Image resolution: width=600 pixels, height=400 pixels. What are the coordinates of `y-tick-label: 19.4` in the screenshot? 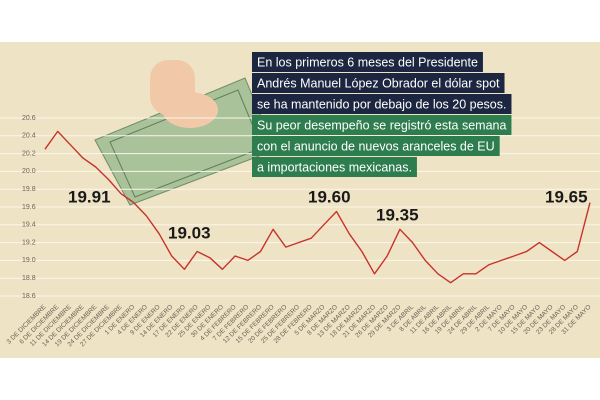 It's located at (29, 225).